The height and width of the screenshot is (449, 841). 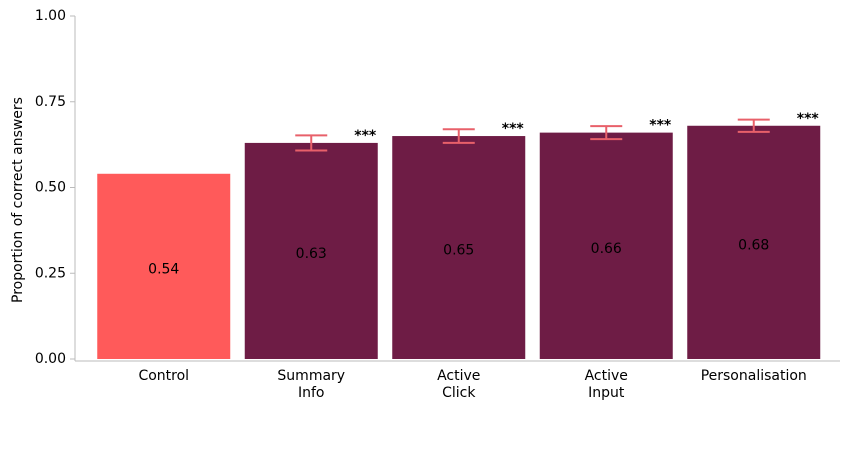 I want to click on y-tick-label: 1.00, so click(x=50, y=16).